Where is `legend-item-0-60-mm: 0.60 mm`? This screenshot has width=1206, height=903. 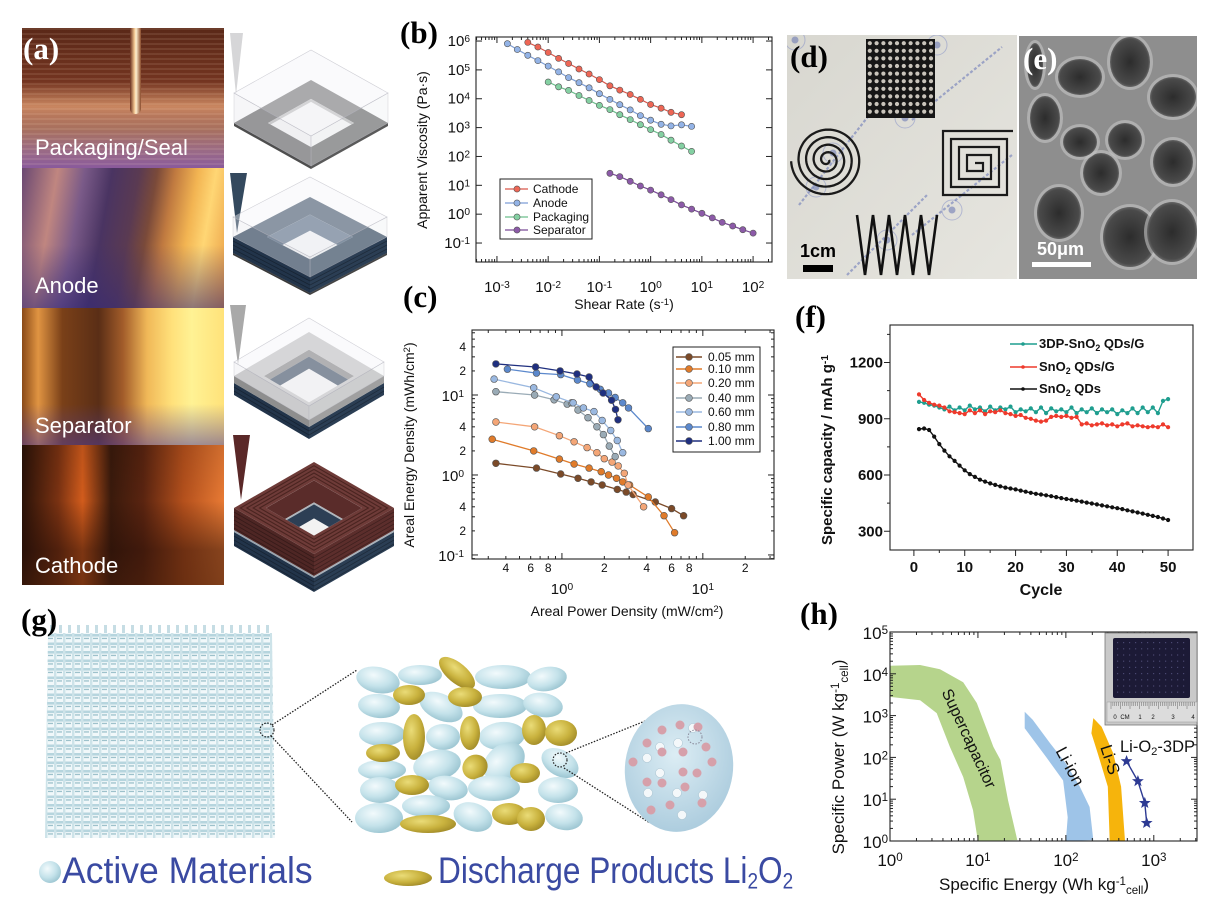
legend-item-0-60-mm: 0.60 mm is located at coordinates (715, 412).